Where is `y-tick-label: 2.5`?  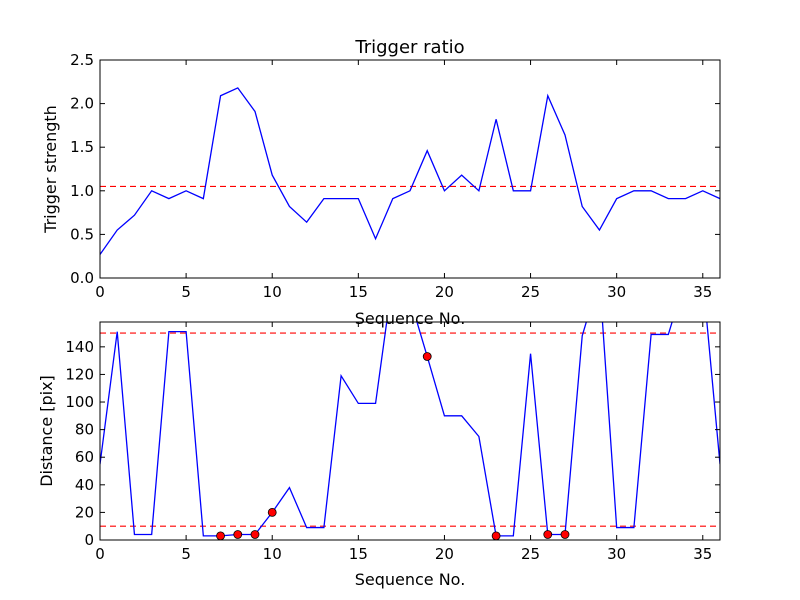
y-tick-label: 2.5 is located at coordinates (82, 60).